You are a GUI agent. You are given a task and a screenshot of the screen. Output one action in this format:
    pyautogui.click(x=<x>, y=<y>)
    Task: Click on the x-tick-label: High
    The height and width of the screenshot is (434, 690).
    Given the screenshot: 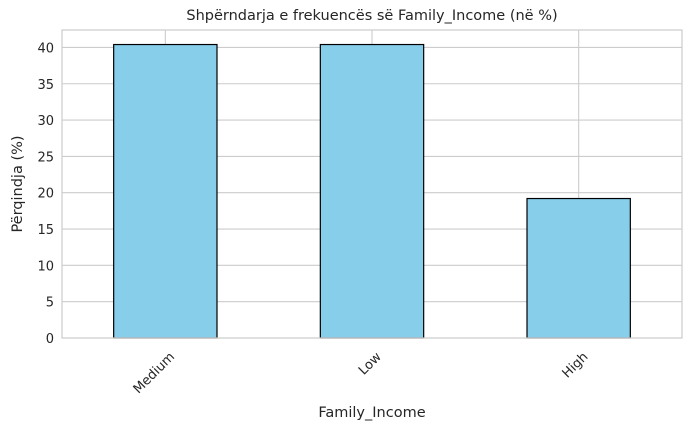 What is the action you would take?
    pyautogui.click(x=576, y=366)
    